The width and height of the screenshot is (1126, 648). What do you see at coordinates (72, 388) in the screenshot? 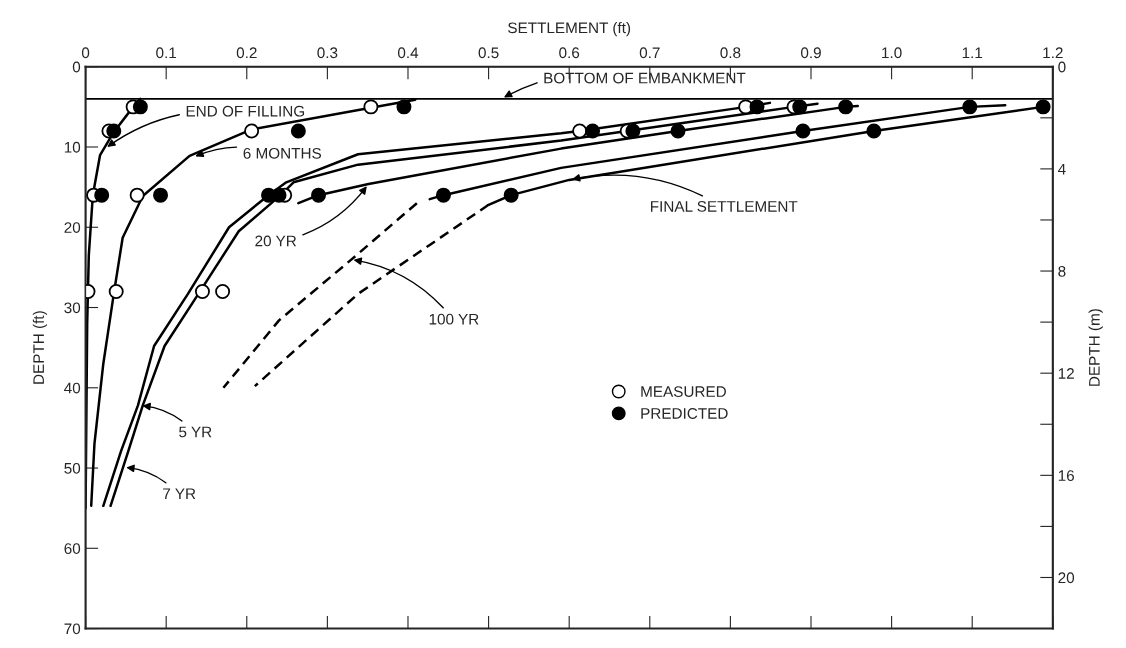
I see `y-tick-label: 40` at bounding box center [72, 388].